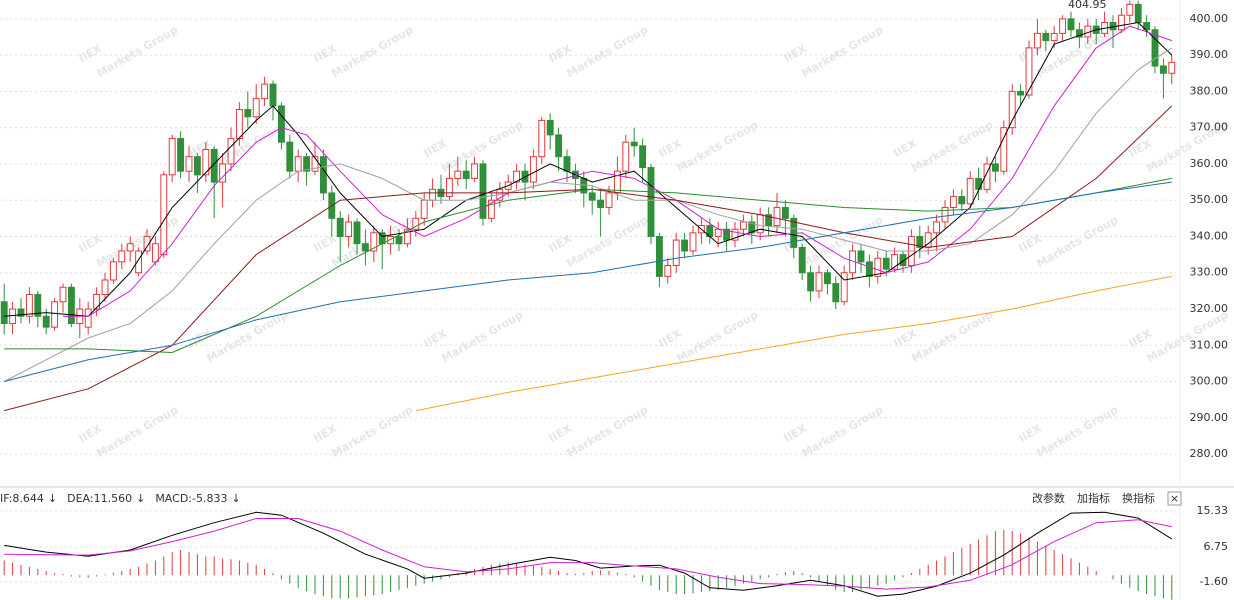 Image resolution: width=1234 pixels, height=600 pixels. I want to click on y-tick-label: 380.00, so click(1209, 90).